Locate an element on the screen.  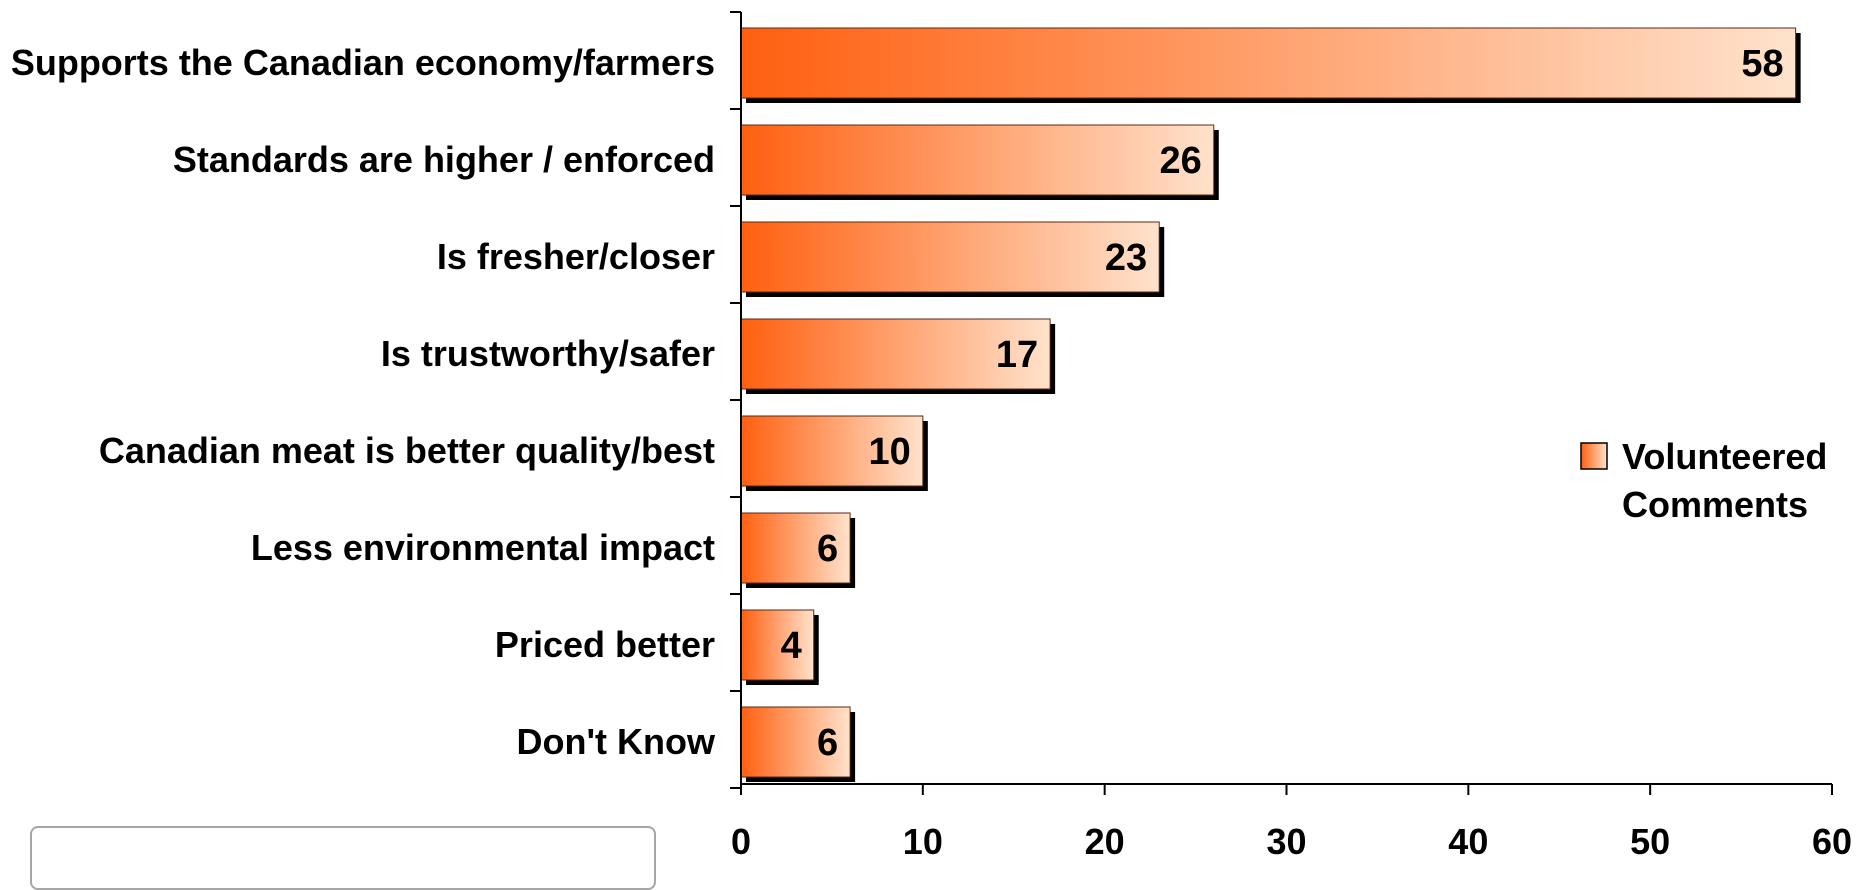
category-label: Is trustworthy/safer is located at coordinates (548, 353).